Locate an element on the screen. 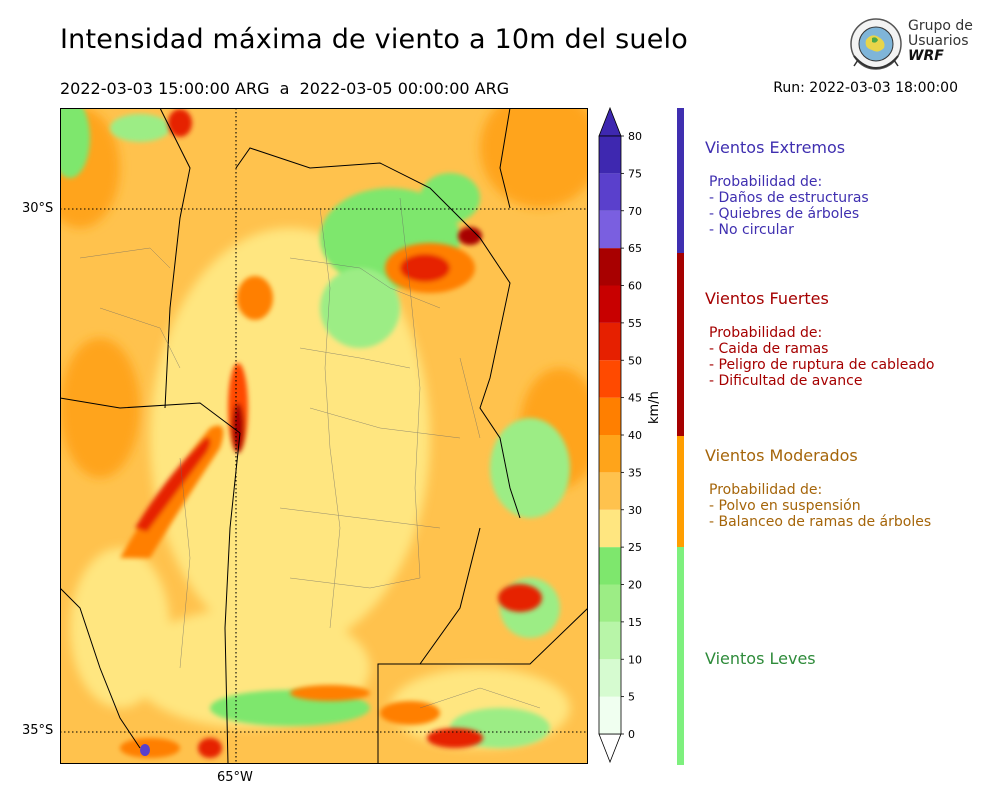  category-title: Vientos Moderados is located at coordinates (781, 455).